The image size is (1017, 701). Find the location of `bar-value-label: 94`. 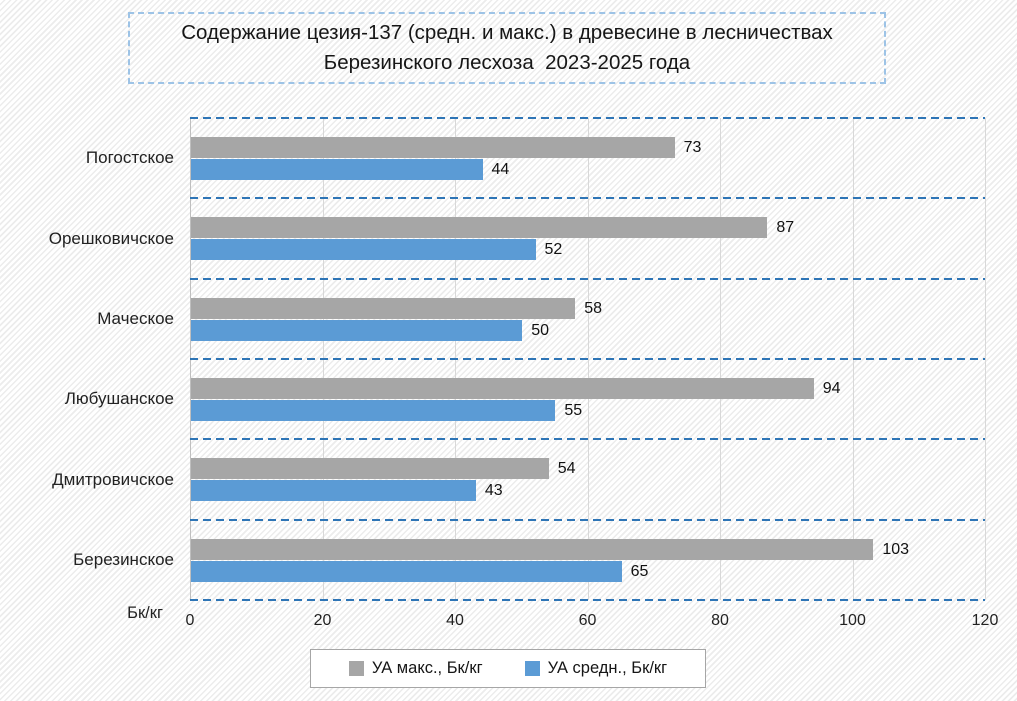

bar-value-label: 94 is located at coordinates (831, 388).